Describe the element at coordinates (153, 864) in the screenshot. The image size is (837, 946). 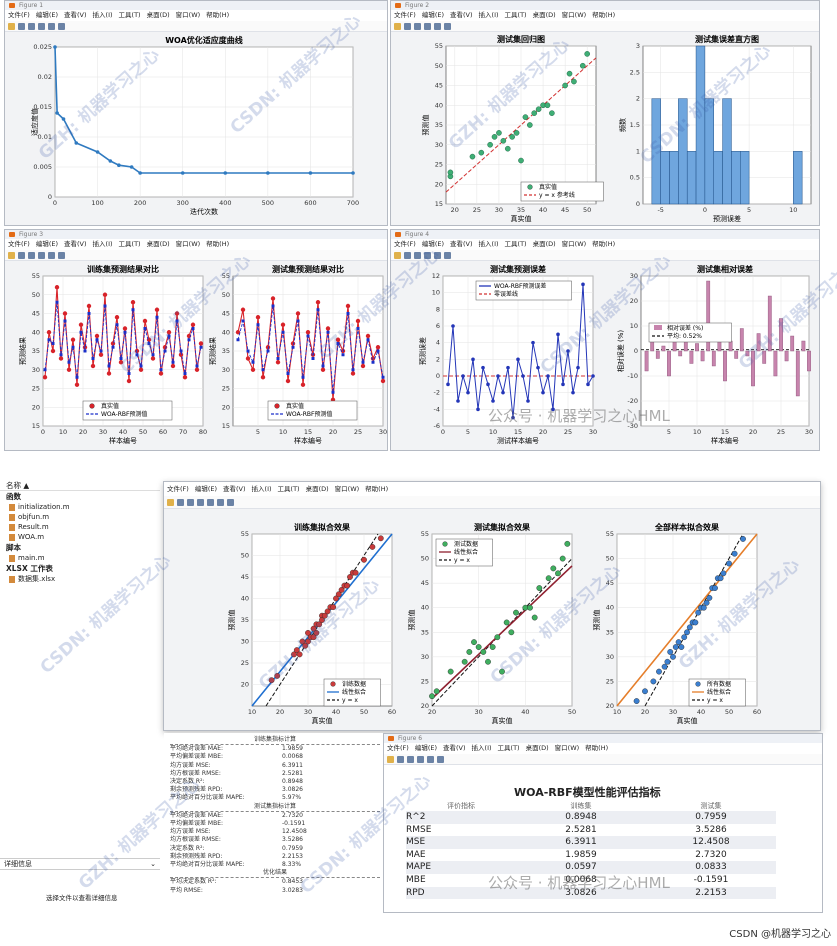
I see `chevron-down-icon: ⌄` at that location.